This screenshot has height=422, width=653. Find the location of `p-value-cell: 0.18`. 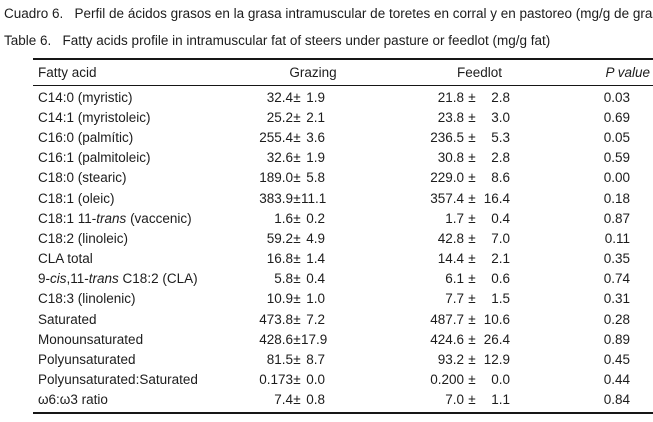

p-value-cell: 0.18 is located at coordinates (616, 198).